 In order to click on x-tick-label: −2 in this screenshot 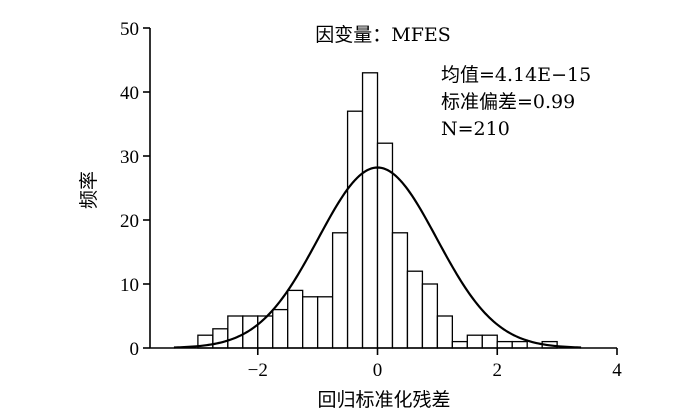, I will do `click(258, 370)`.